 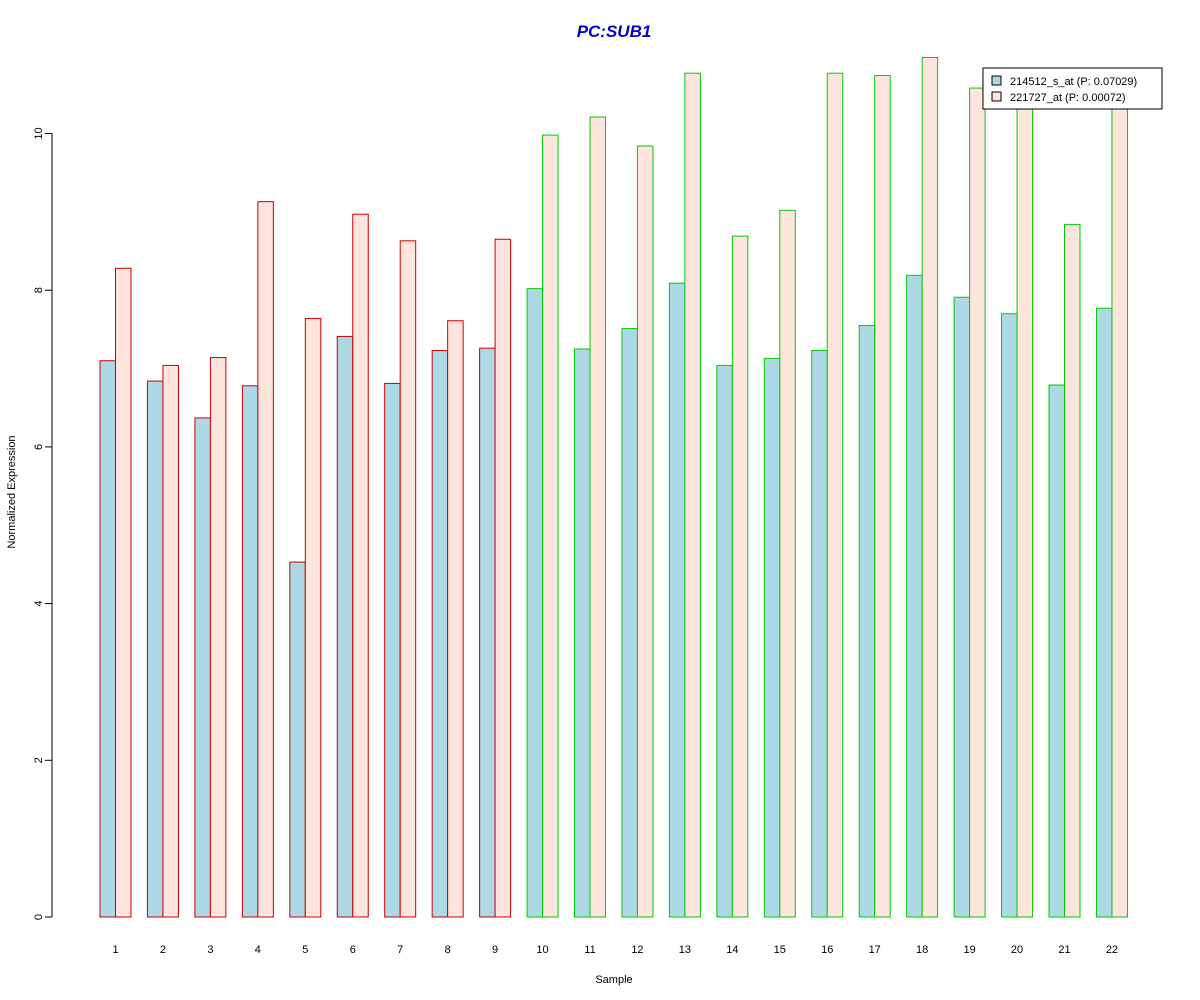 I want to click on x-tick-label: 14, so click(x=732, y=950).